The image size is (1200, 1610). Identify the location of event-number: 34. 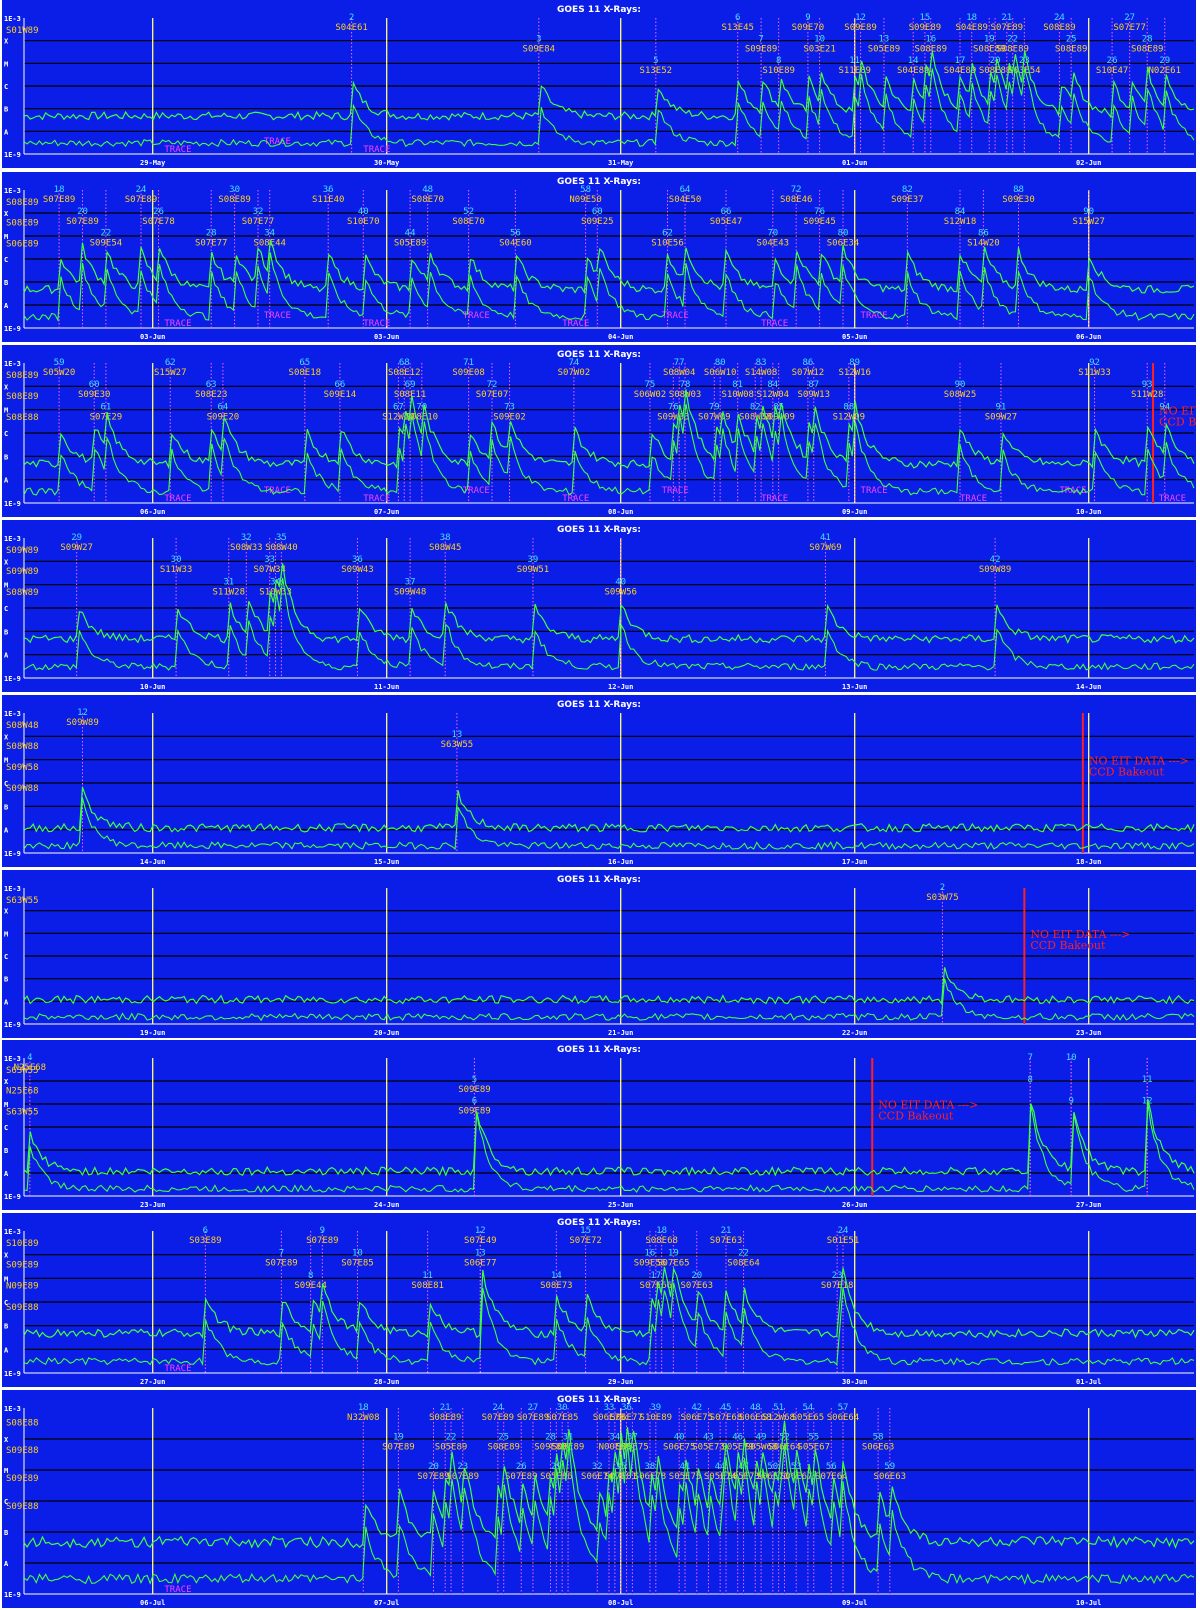
(614, 1437).